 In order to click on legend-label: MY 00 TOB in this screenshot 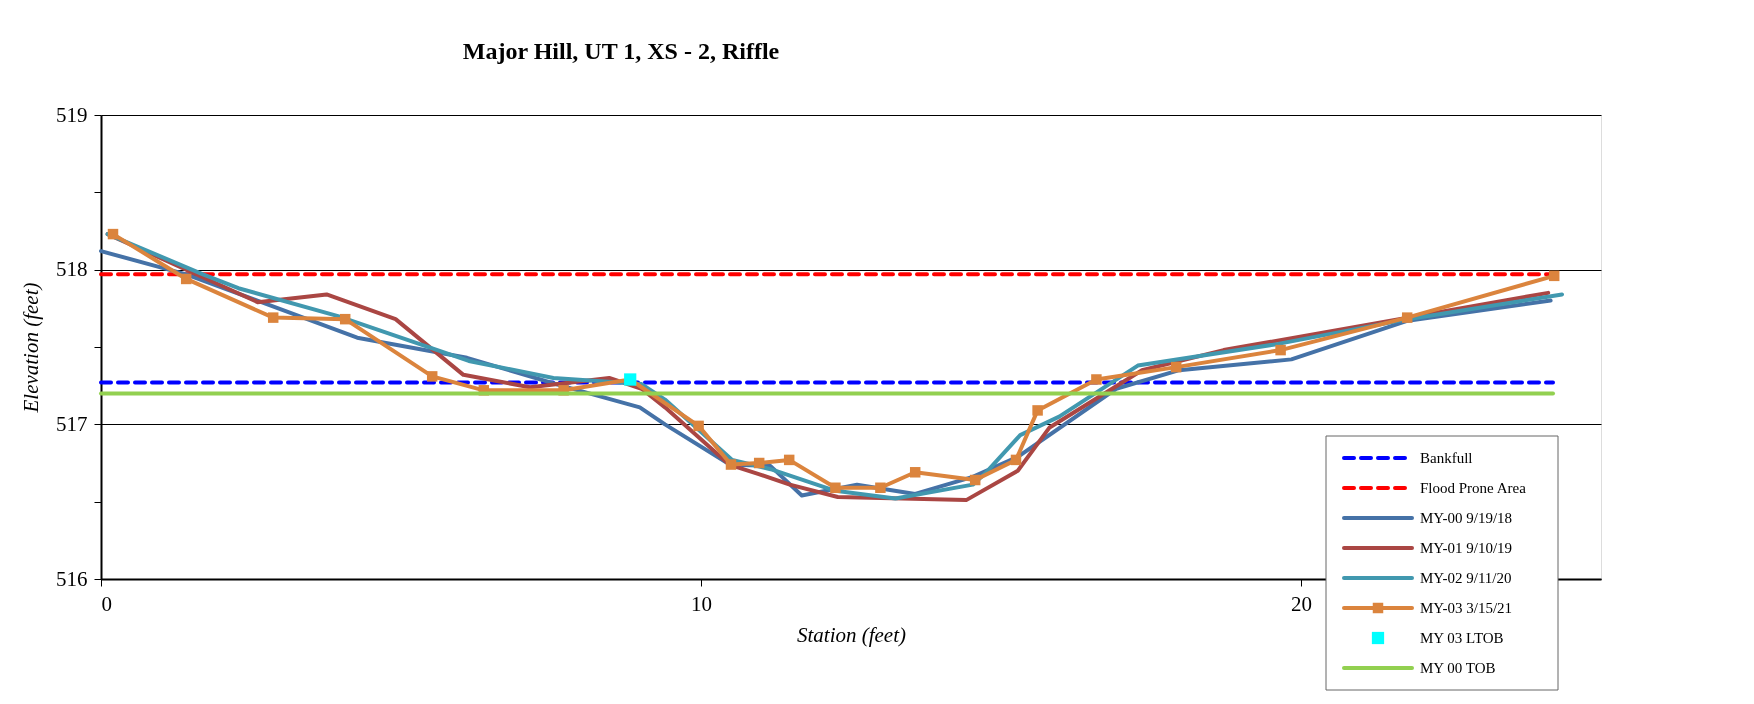, I will do `click(1458, 668)`.